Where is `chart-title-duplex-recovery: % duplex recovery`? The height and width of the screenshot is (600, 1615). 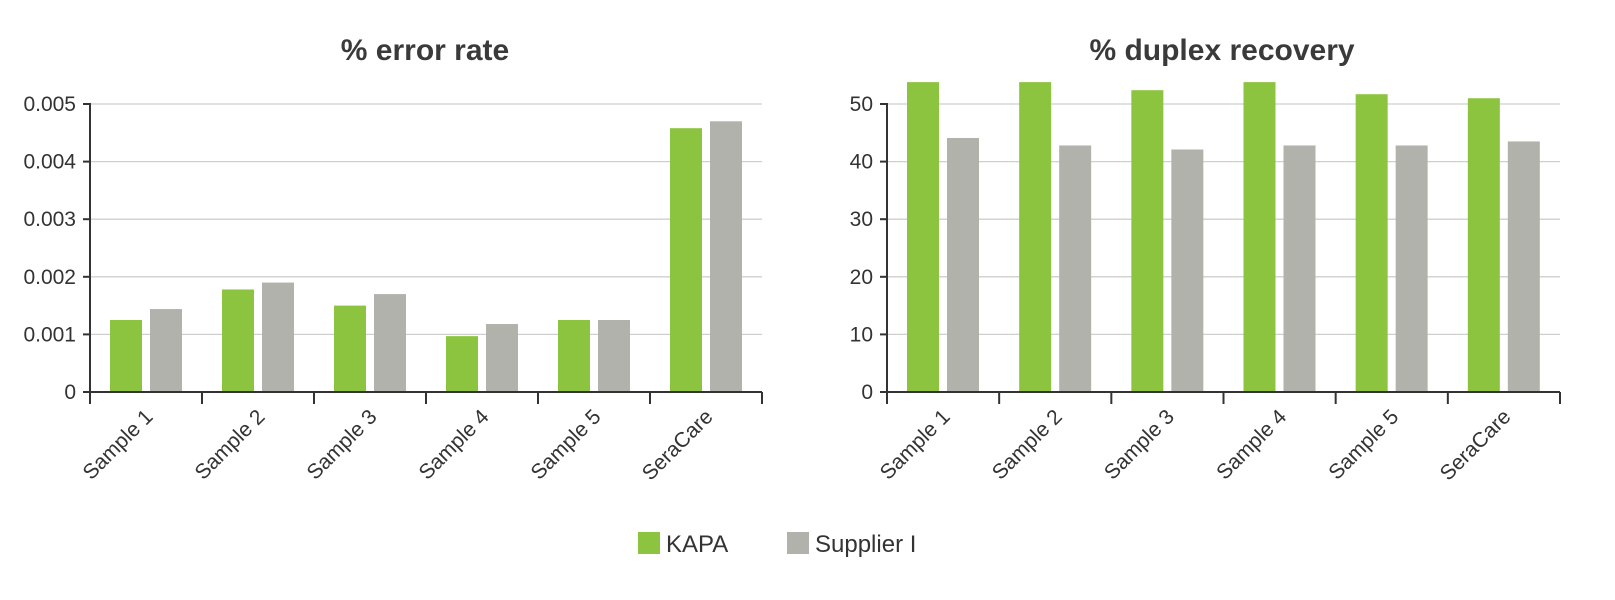
chart-title-duplex-recovery: % duplex recovery is located at coordinates (1221, 50).